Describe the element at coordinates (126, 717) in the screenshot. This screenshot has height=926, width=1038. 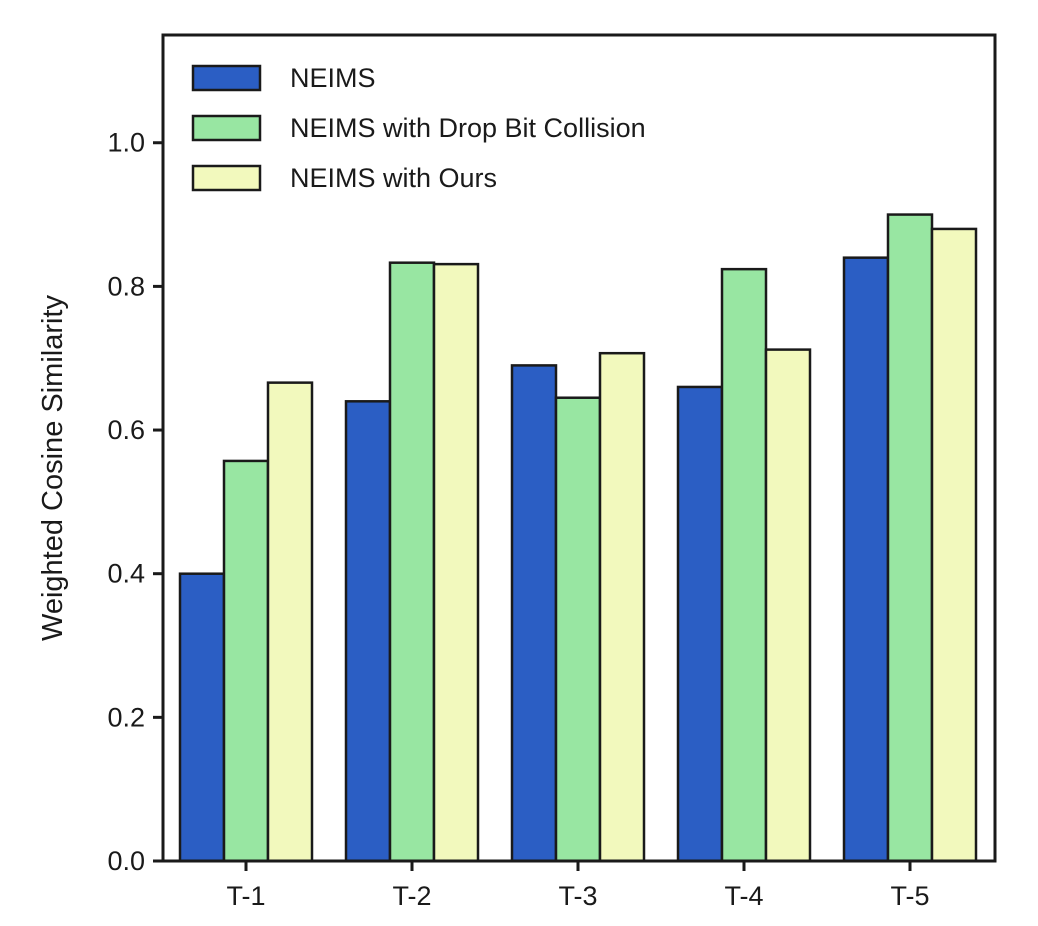
I see `y-tick-label: 0.2` at that location.